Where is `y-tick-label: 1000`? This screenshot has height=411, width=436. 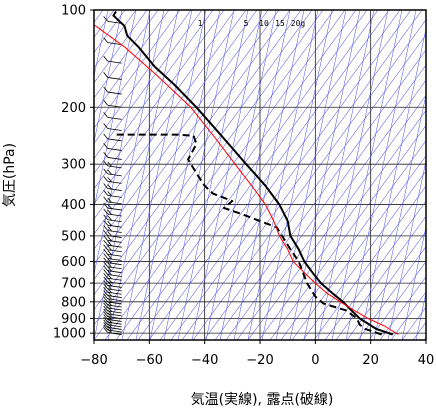 y-tick-label: 1000 is located at coordinates (69, 334).